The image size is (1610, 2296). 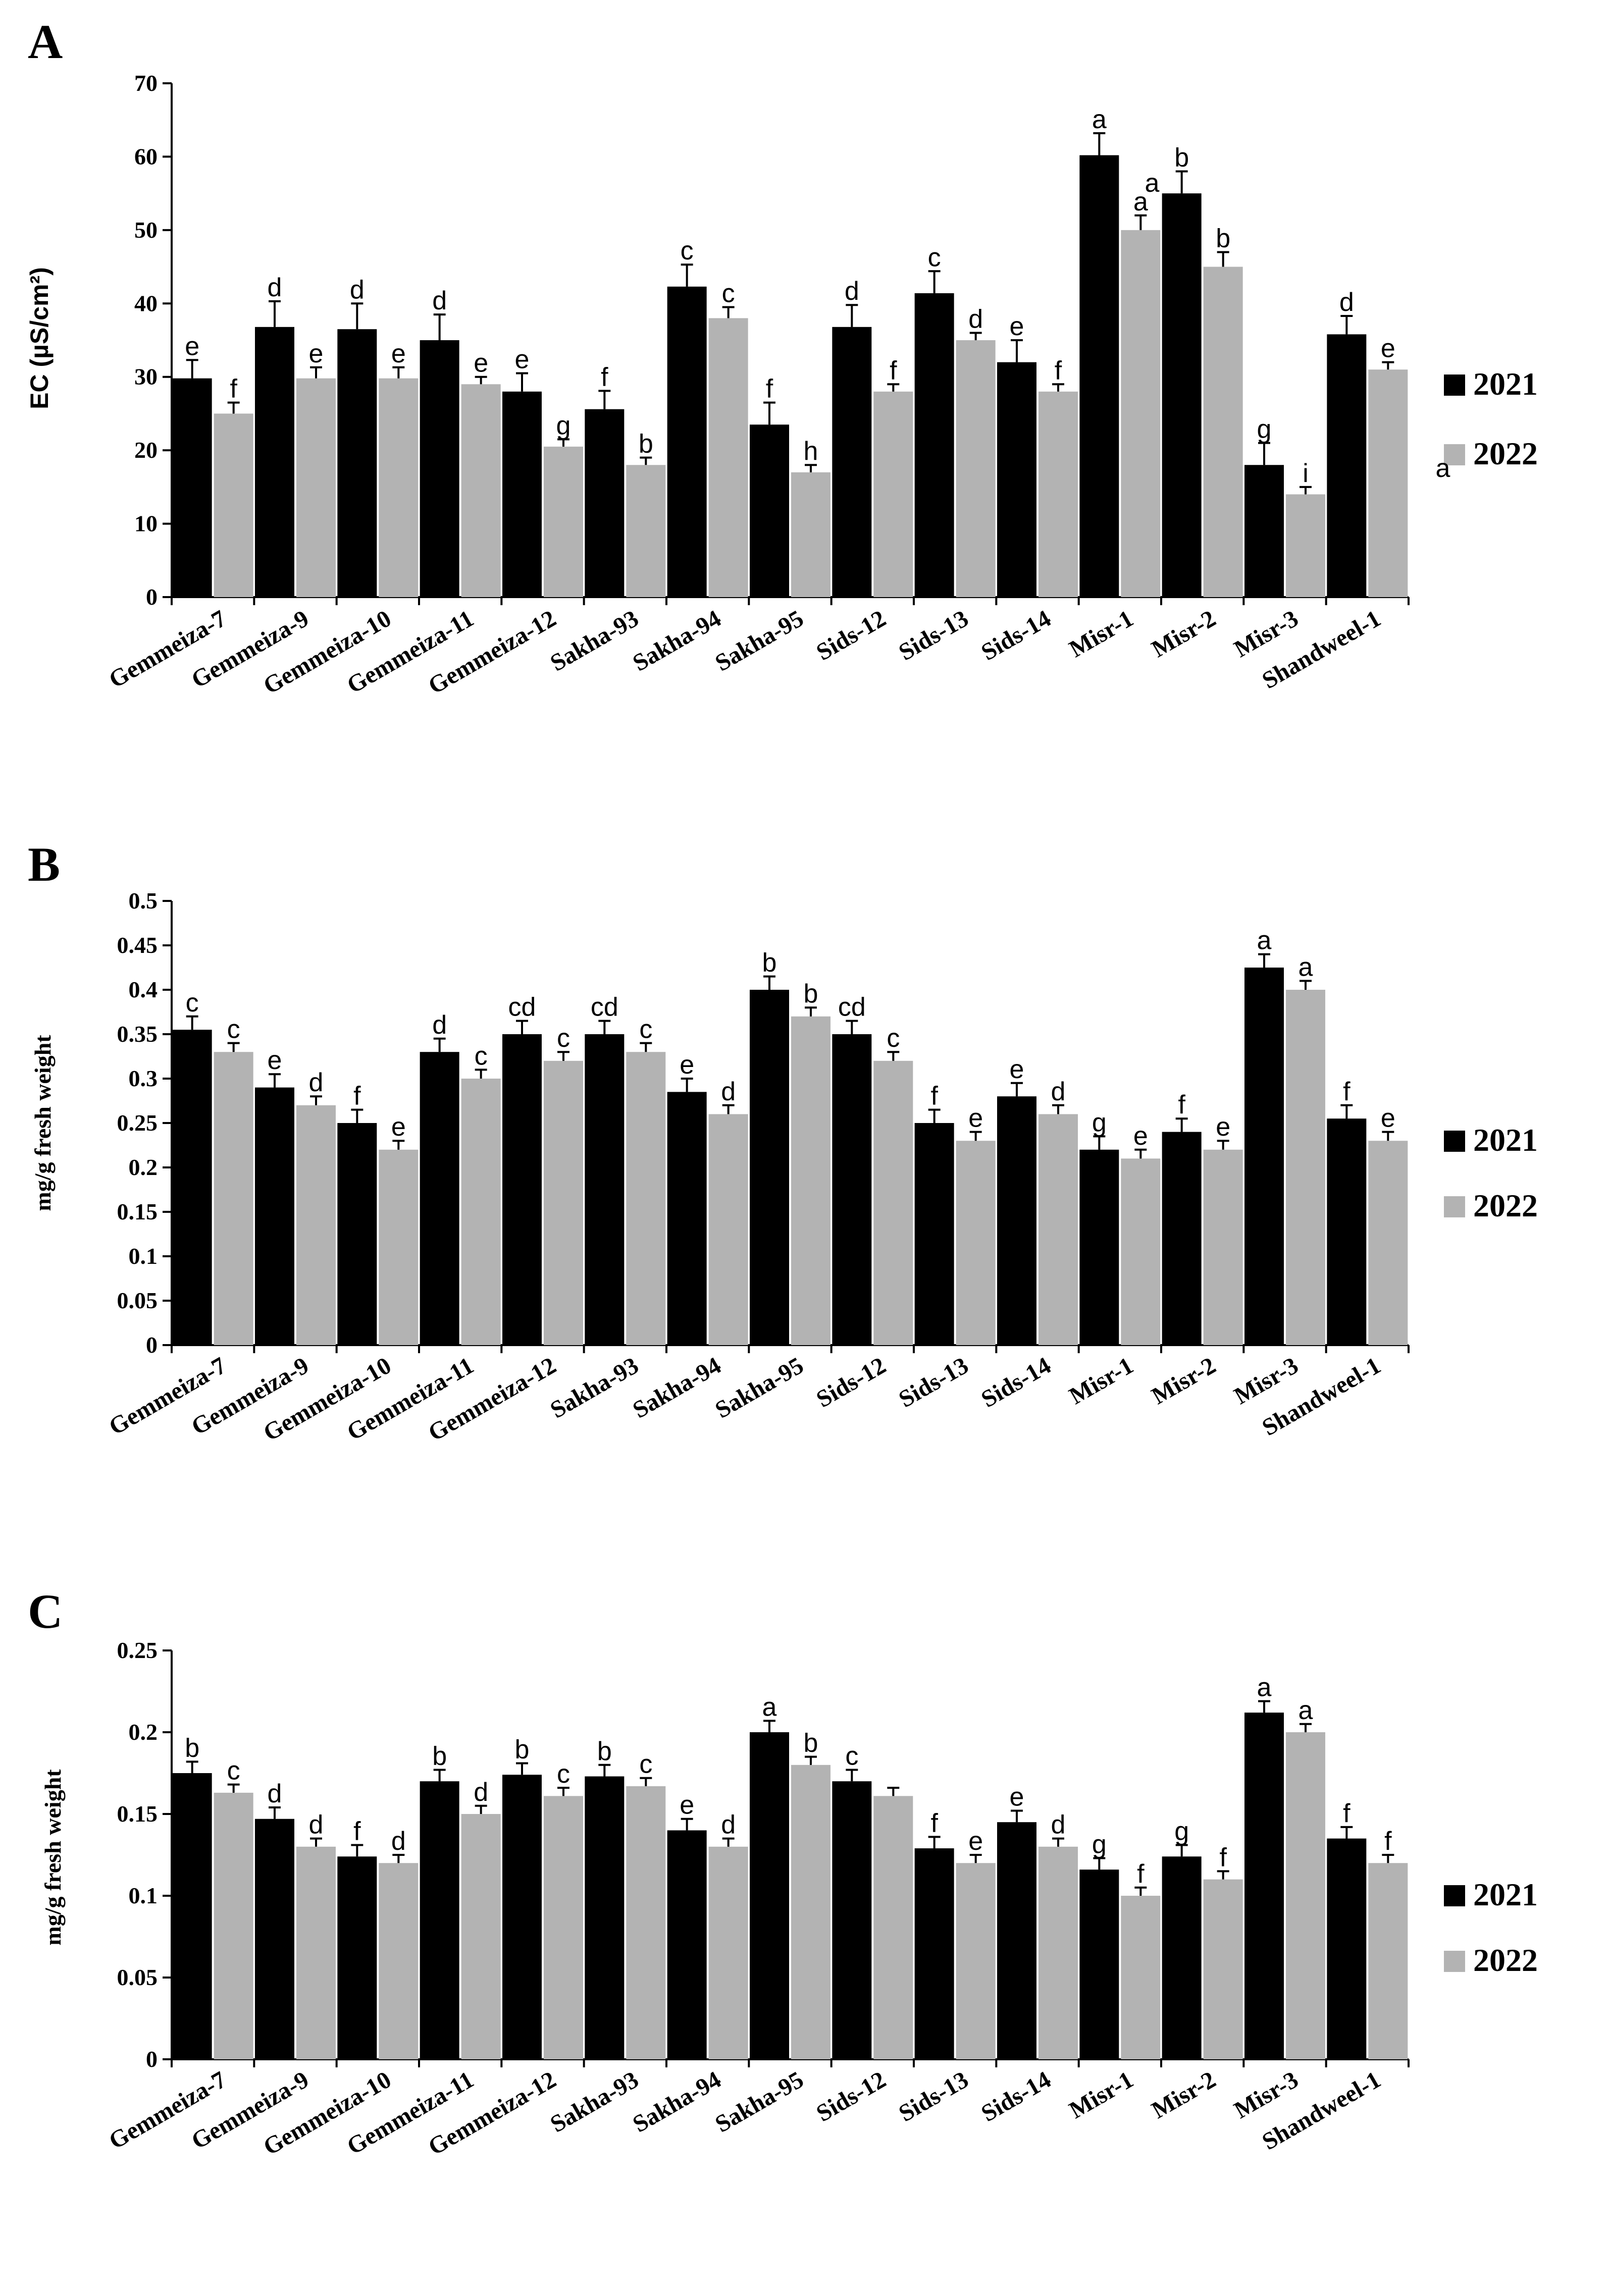 I want to click on y-tick-label: 0.05, so click(x=137, y=1300).